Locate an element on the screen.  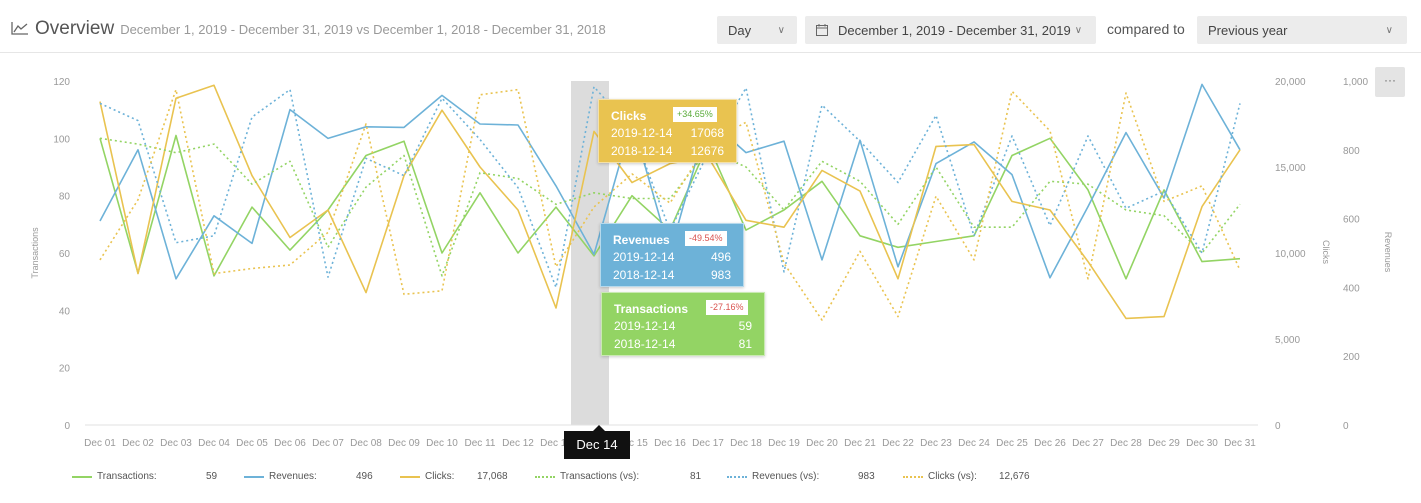
x-axis-tick-label: Dec 22 is located at coordinates (898, 443).